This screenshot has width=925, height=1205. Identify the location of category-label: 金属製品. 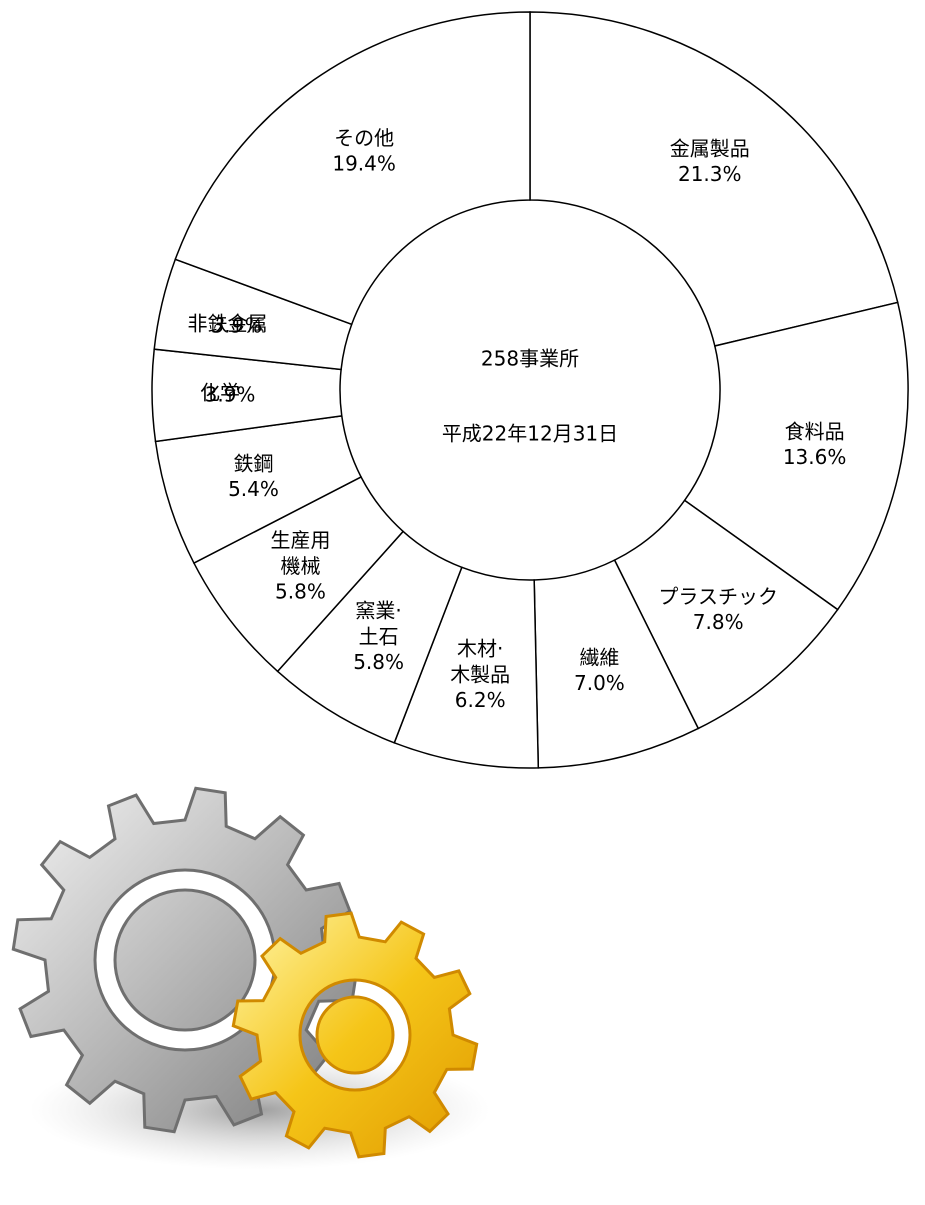
(710, 148).